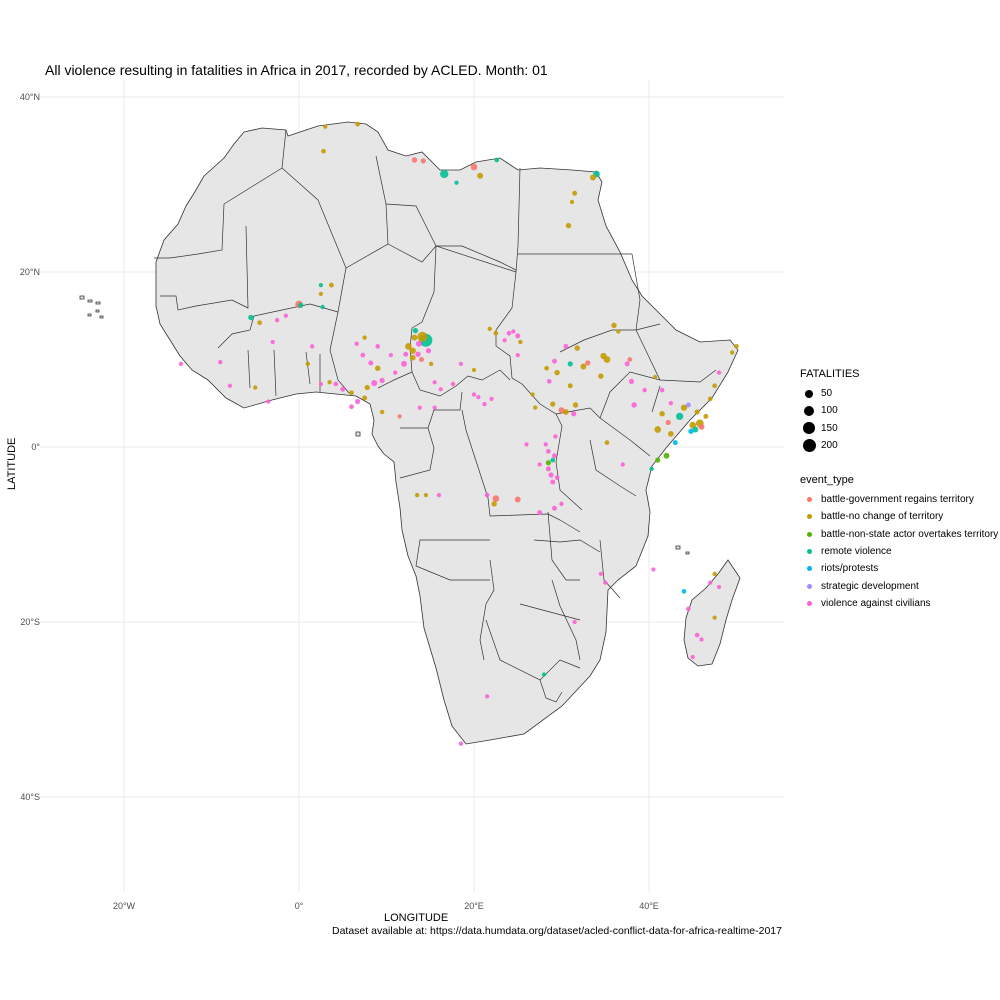 This screenshot has width=1000, height=1000. I want to click on size-legend-title: FATALITIES, so click(830, 374).